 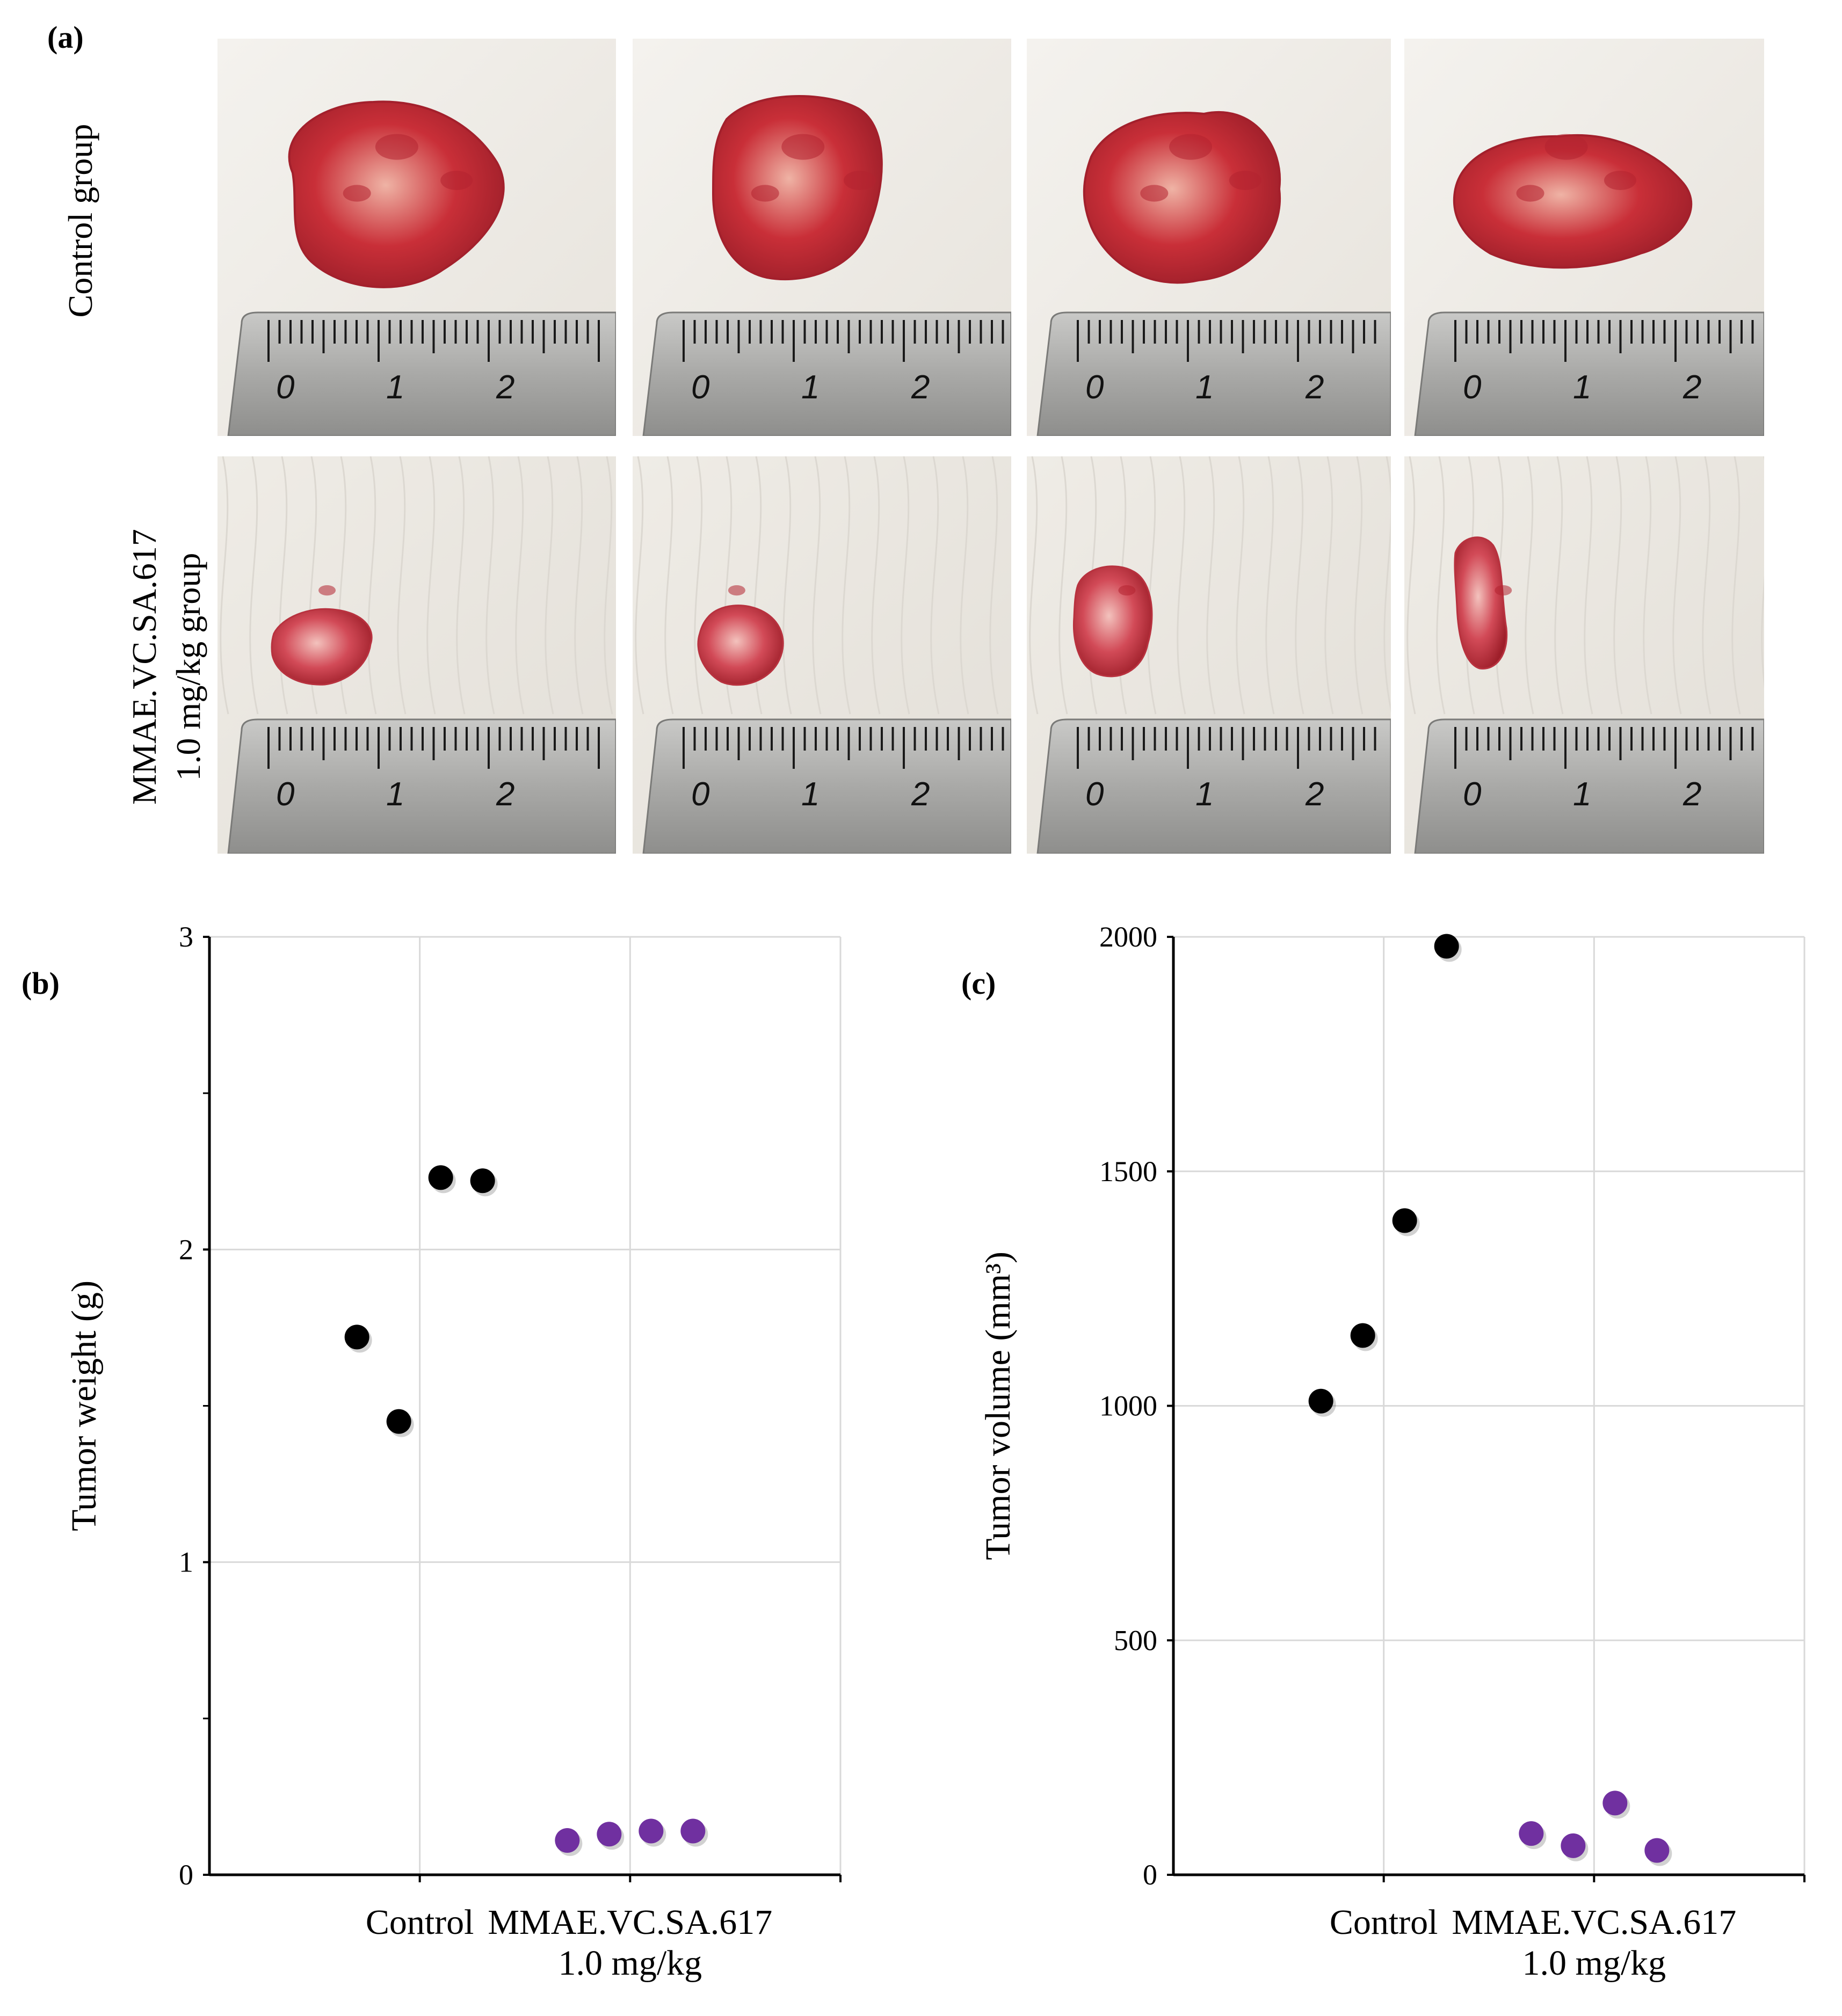 What do you see at coordinates (1128, 1171) in the screenshot?
I see `y-tick-label: 1500` at bounding box center [1128, 1171].